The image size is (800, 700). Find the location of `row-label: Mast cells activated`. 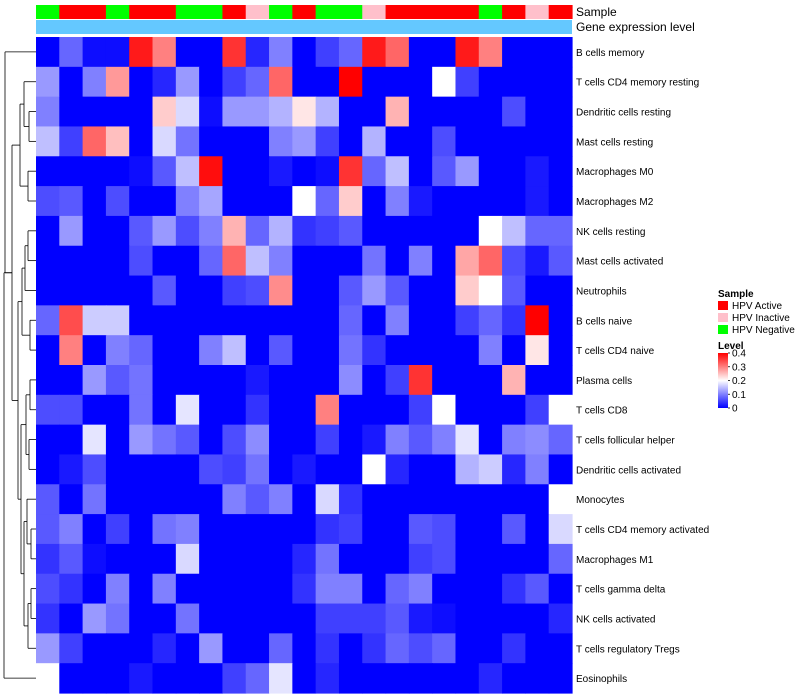

row-label: Mast cells activated is located at coordinates (619, 262).